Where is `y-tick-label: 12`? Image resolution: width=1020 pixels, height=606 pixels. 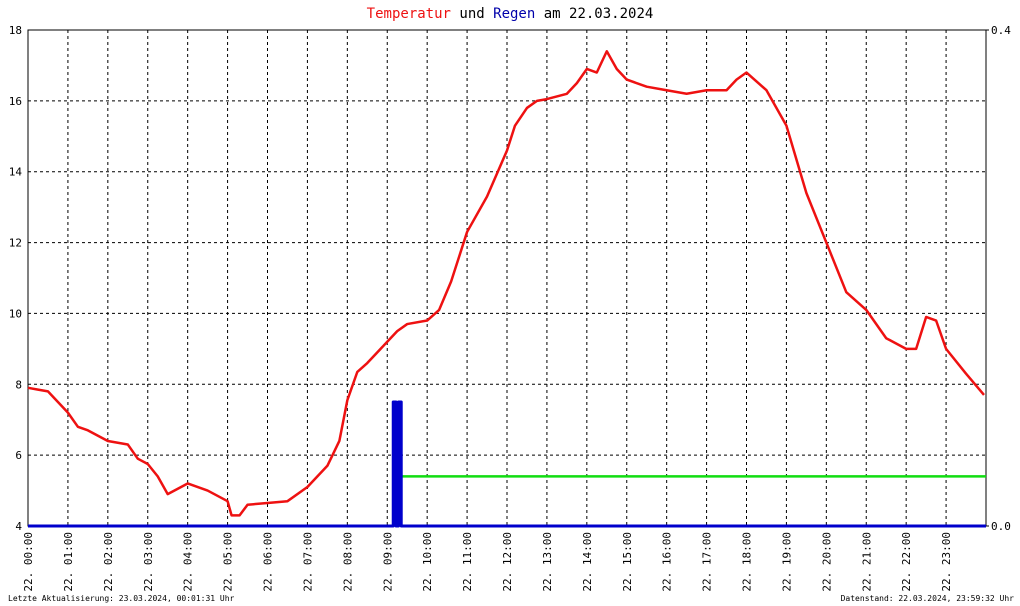
y-tick-label: 12 is located at coordinates (15, 243).